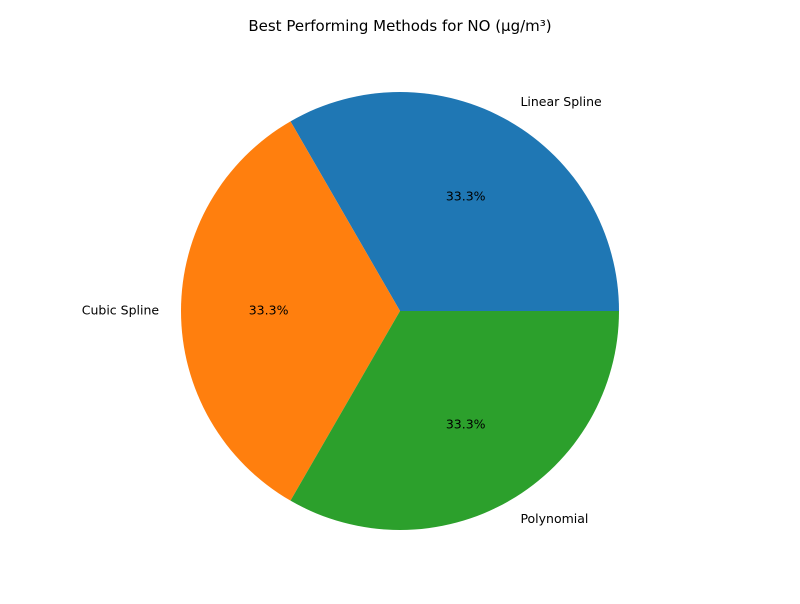  Describe the element at coordinates (466, 423) in the screenshot. I see `slice-percent-polynomial: 33.3%` at that location.